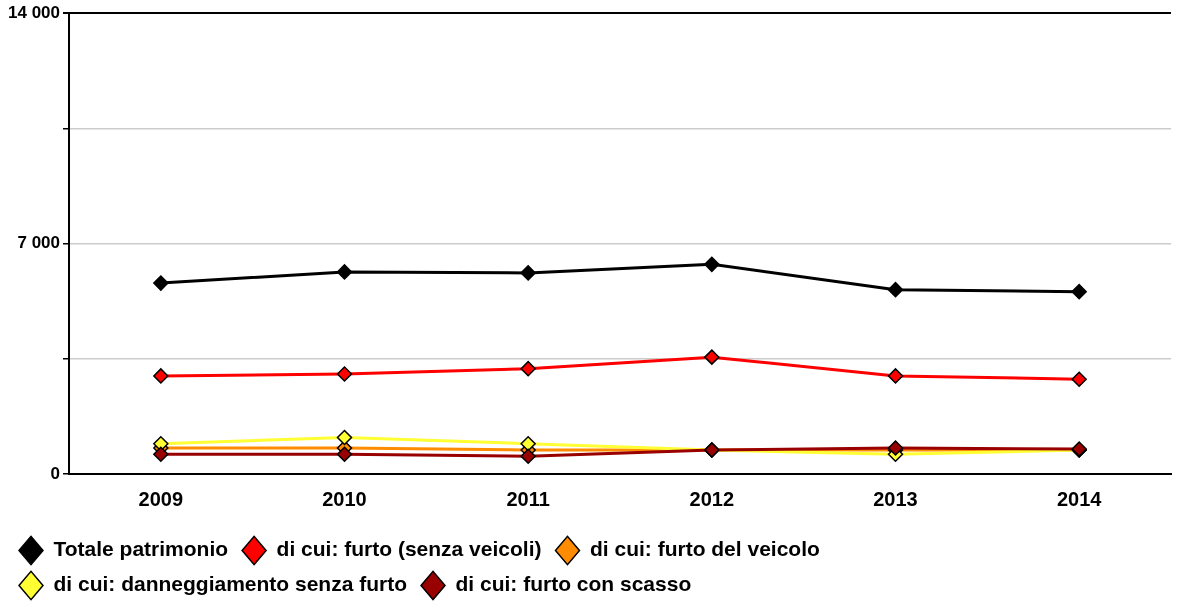 The height and width of the screenshot is (611, 1191). I want to click on x-tick-label: 2009, so click(161, 498).